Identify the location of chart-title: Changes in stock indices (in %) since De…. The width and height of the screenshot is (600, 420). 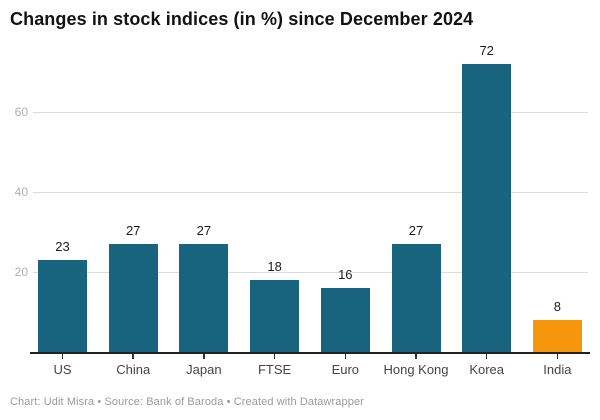
(242, 19).